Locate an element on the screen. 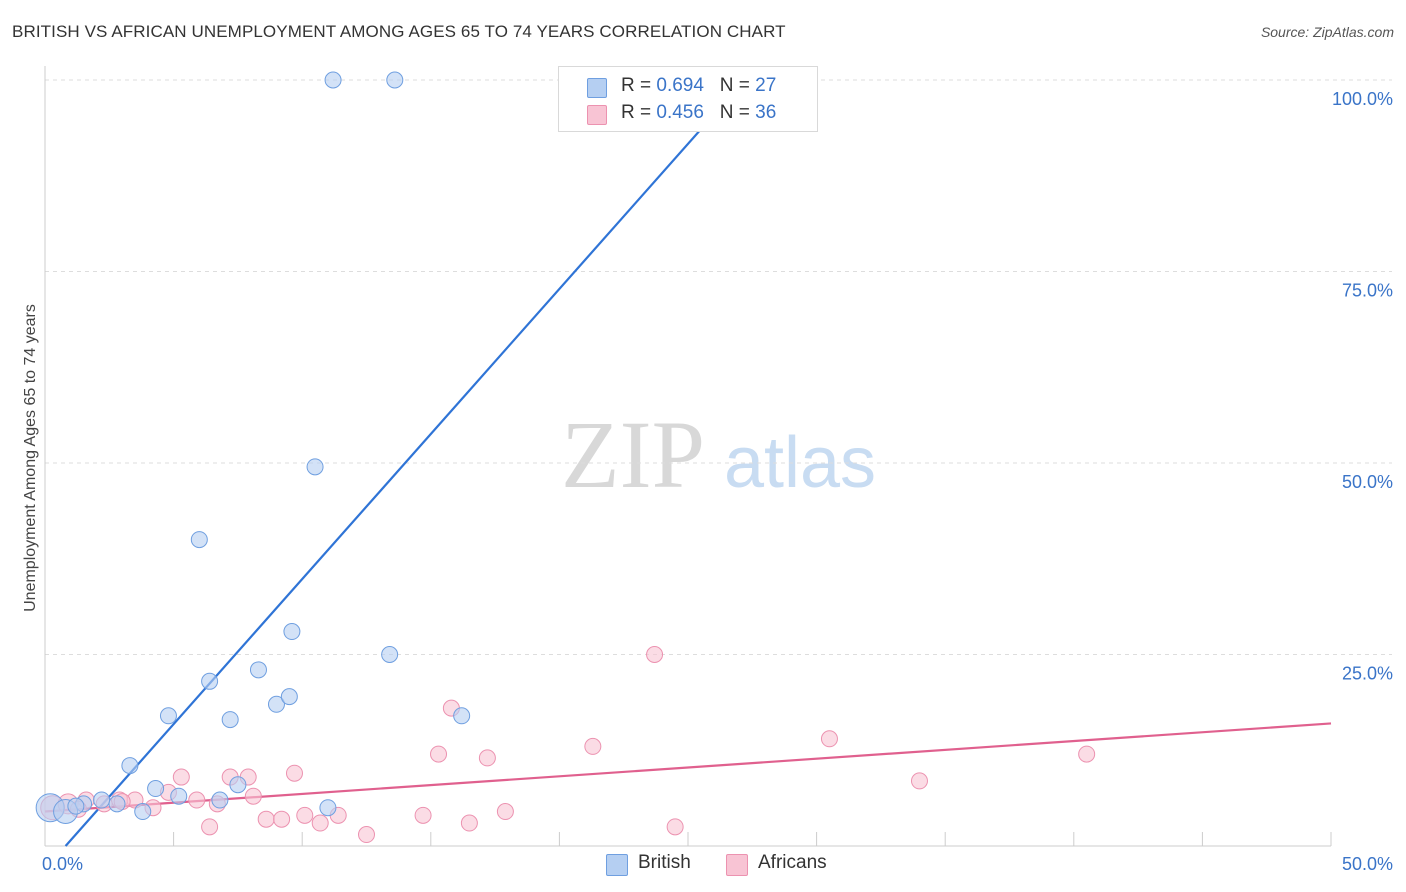 Image resolution: width=1406 pixels, height=892 pixels. africans-swatch is located at coordinates (597, 115).